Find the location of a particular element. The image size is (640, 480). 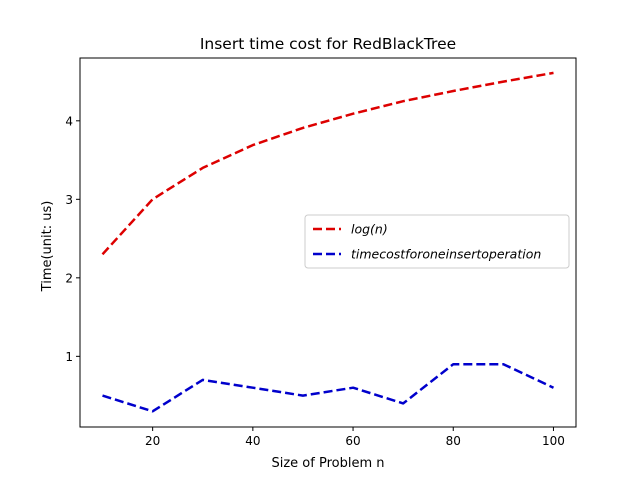

y-tick-label-4: 4 is located at coordinates (69, 121).